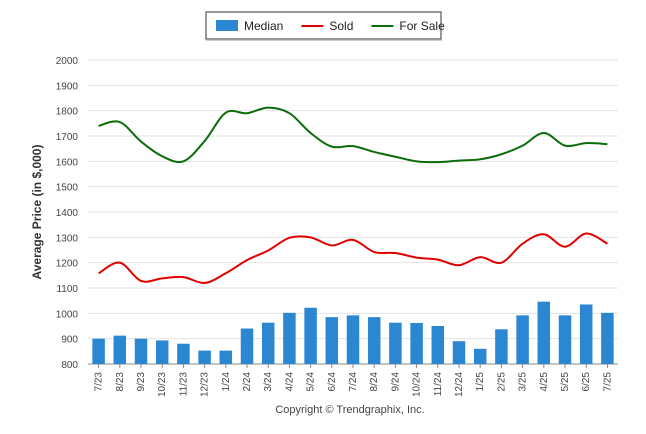 This screenshot has width=646, height=434. I want to click on legend-label-sold: Sold, so click(341, 26).